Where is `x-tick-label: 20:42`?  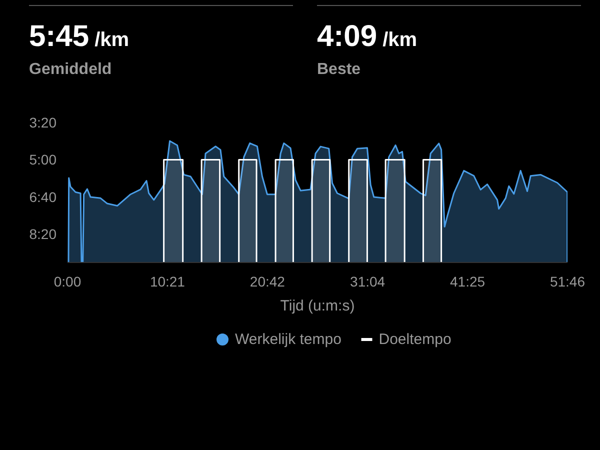
x-tick-label: 20:42 is located at coordinates (268, 282).